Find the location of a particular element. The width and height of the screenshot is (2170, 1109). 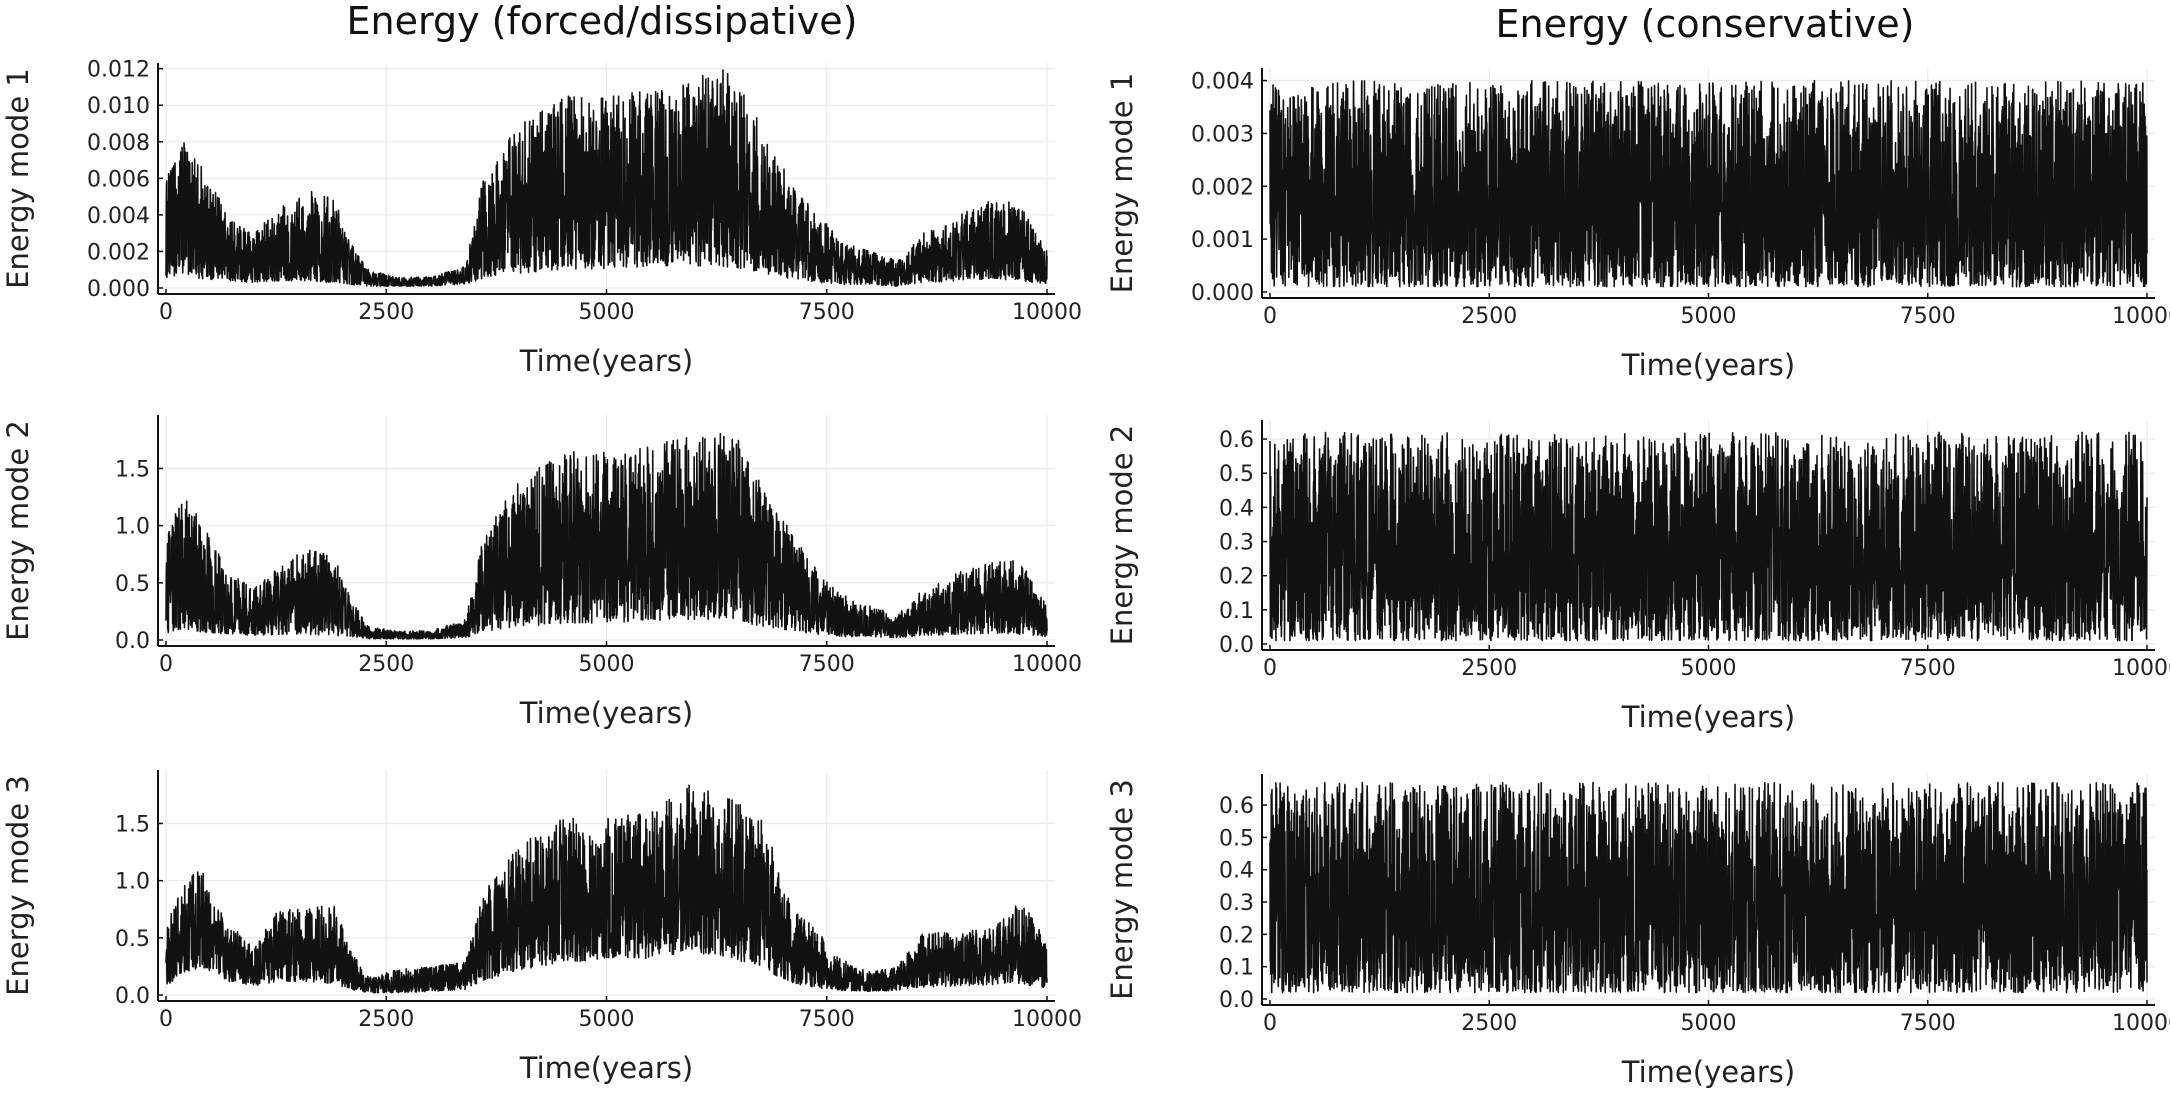

title-conservative: Energy (conservative) is located at coordinates (1705, 24).